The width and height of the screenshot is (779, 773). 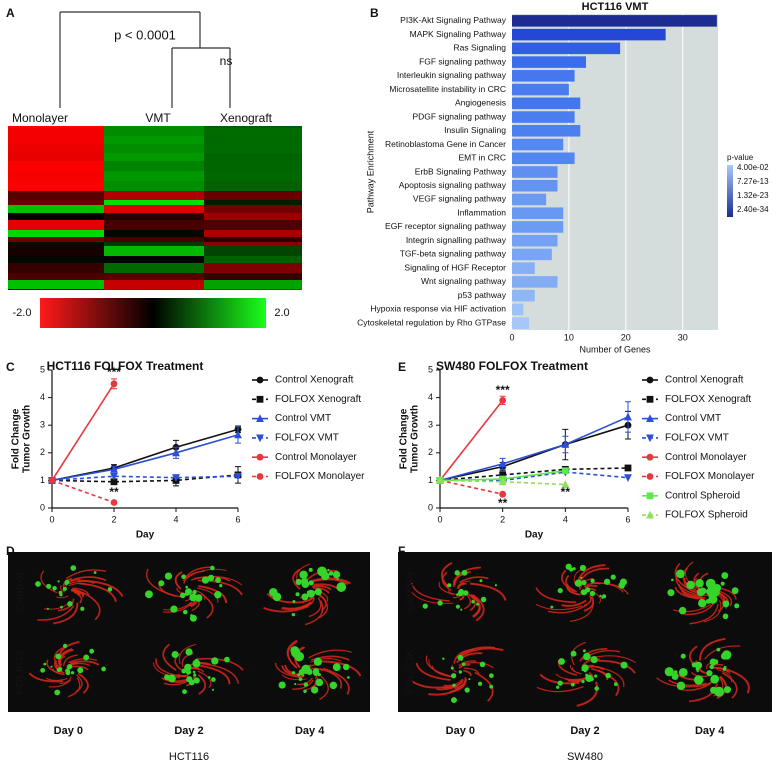 What do you see at coordinates (410, 671) in the screenshot?
I see `row-label: FOLFOX` at bounding box center [410, 671].